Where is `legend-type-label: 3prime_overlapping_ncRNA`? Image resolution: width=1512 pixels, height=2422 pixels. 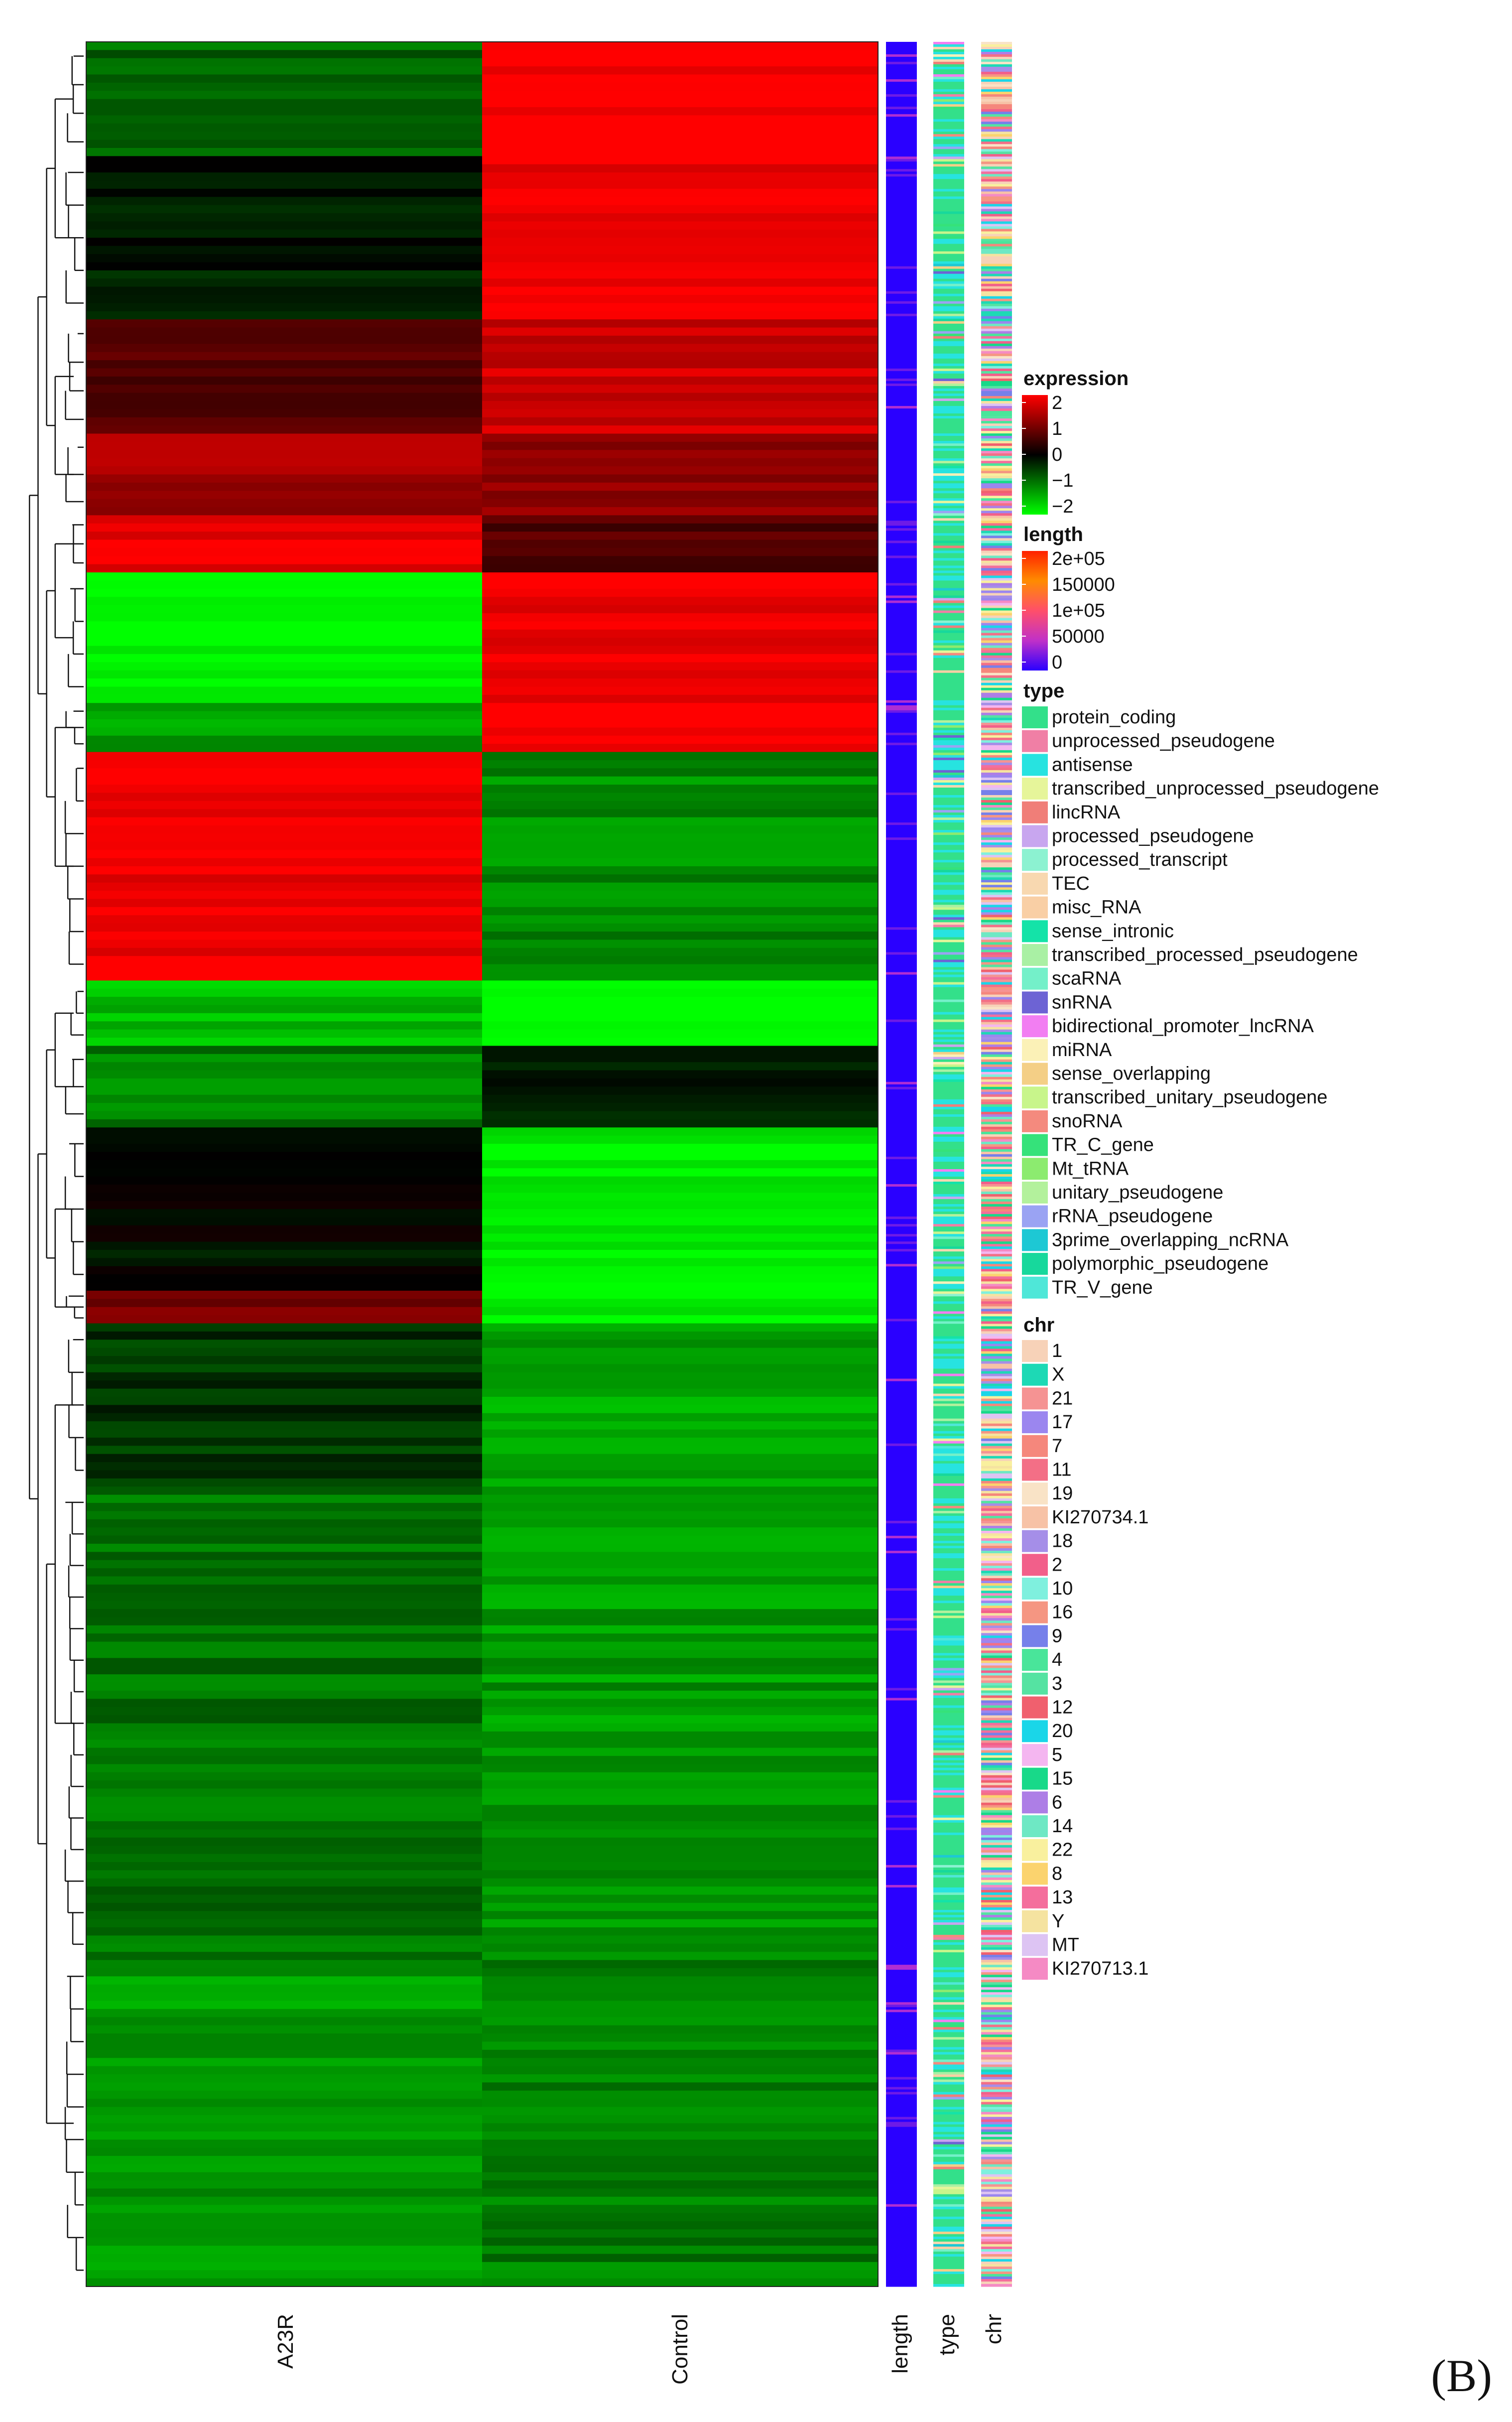 legend-type-label: 3prime_overlapping_ncRNA is located at coordinates (1170, 1240).